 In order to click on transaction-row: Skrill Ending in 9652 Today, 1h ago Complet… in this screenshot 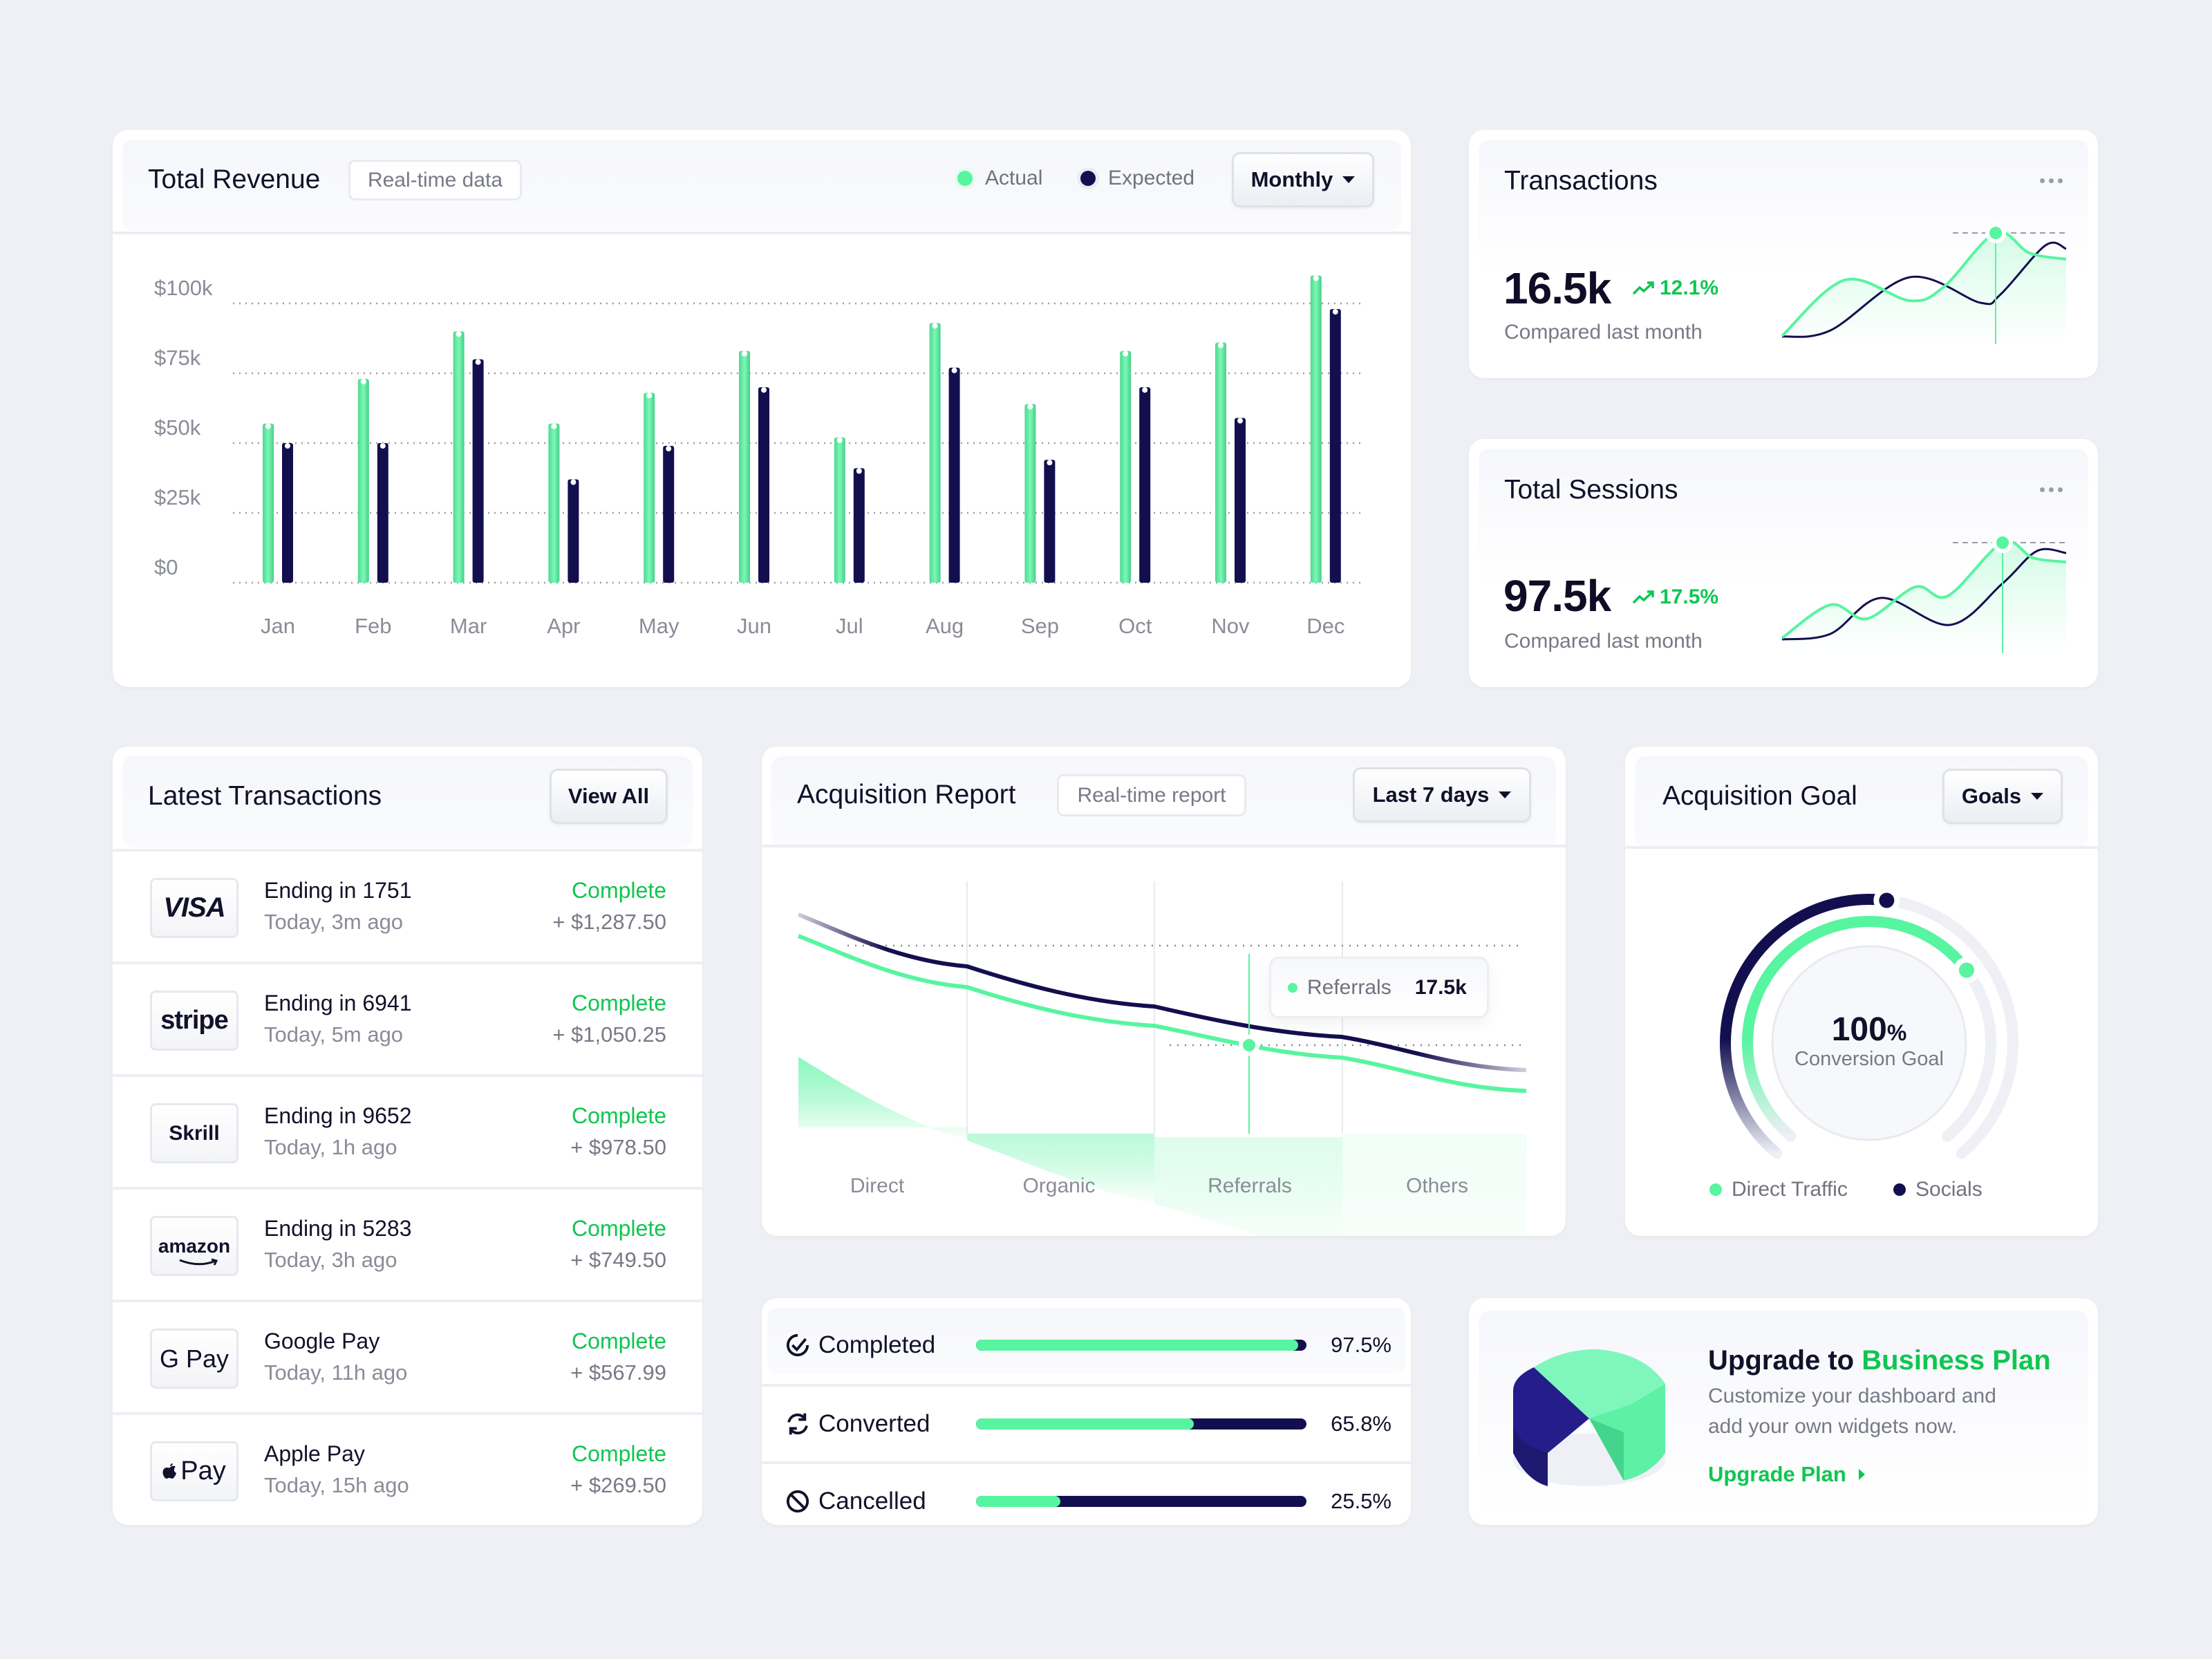, I will do `click(407, 1131)`.